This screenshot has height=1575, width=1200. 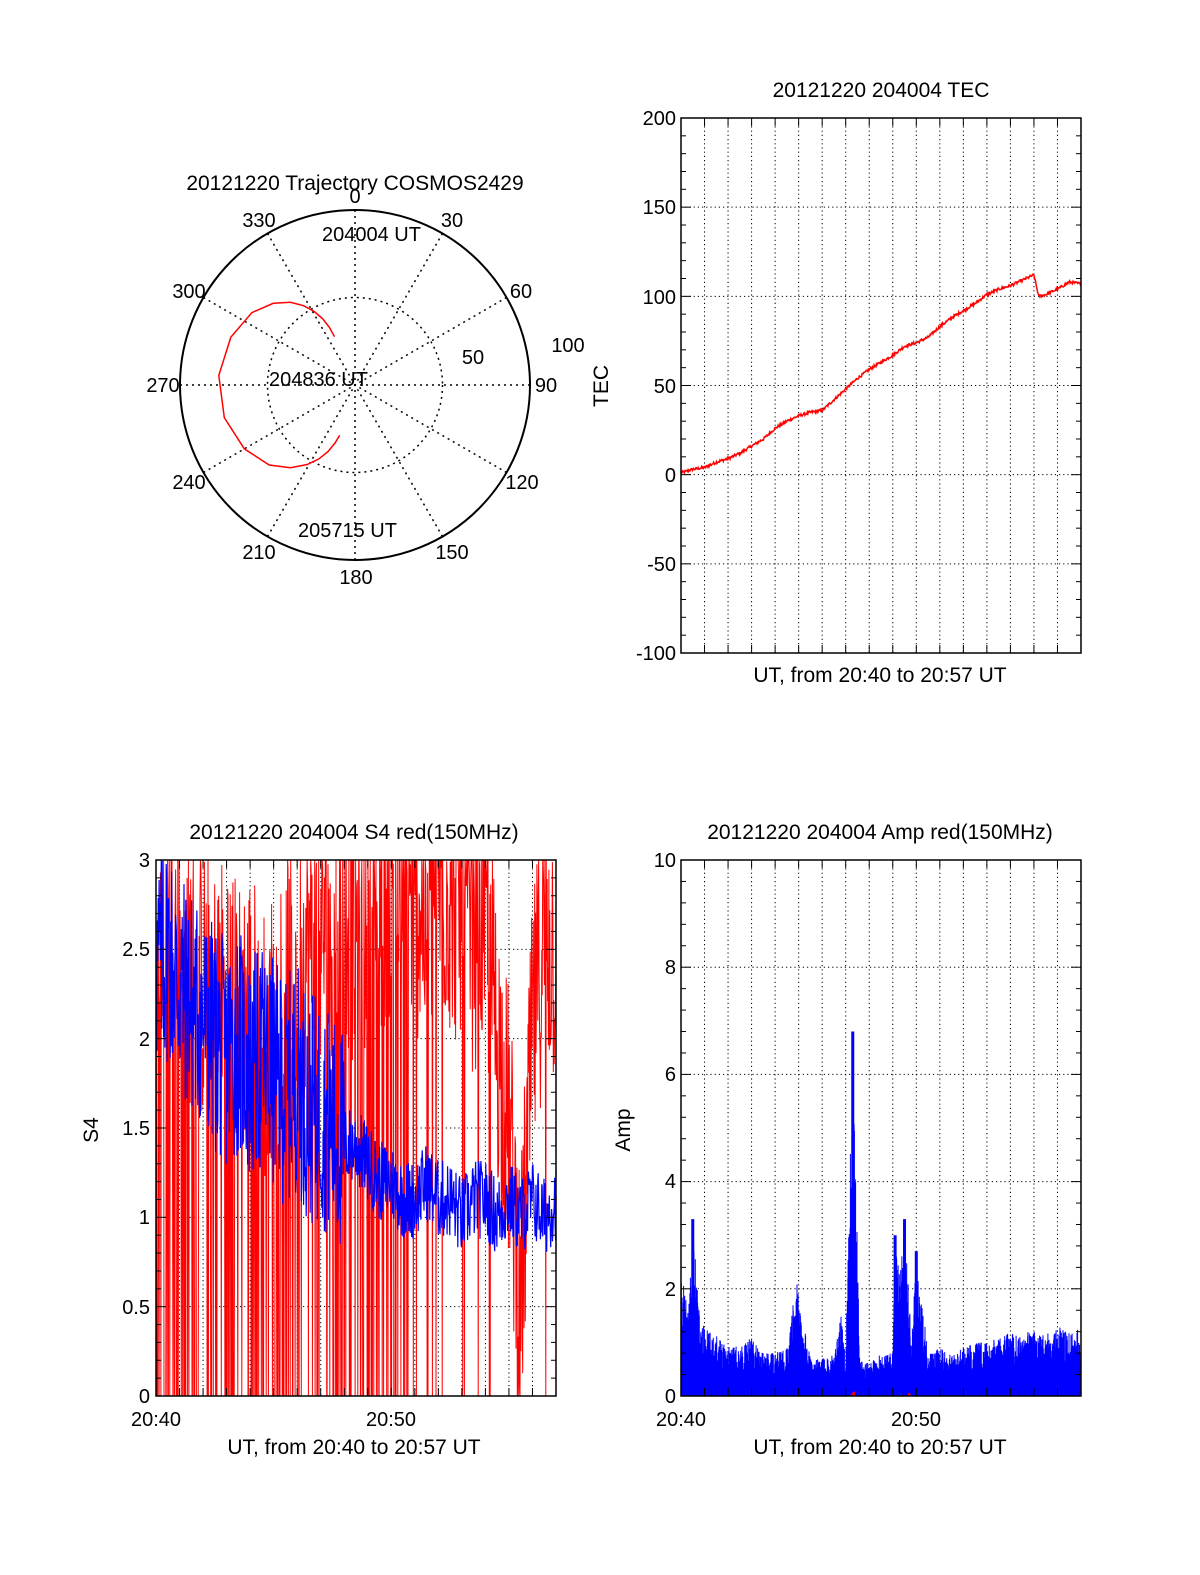 What do you see at coordinates (665, 387) in the screenshot?
I see `tec-ytick-50: 50` at bounding box center [665, 387].